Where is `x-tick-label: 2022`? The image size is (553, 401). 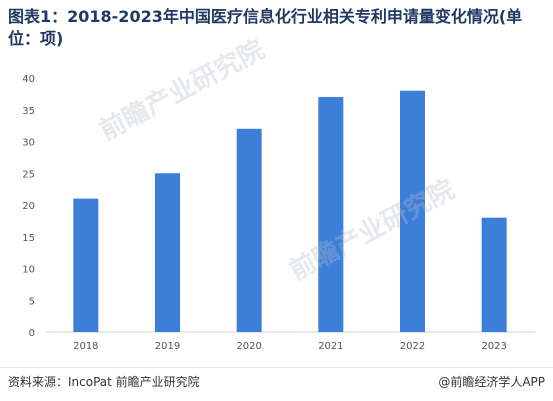
x-tick-label: 2022 is located at coordinates (412, 346).